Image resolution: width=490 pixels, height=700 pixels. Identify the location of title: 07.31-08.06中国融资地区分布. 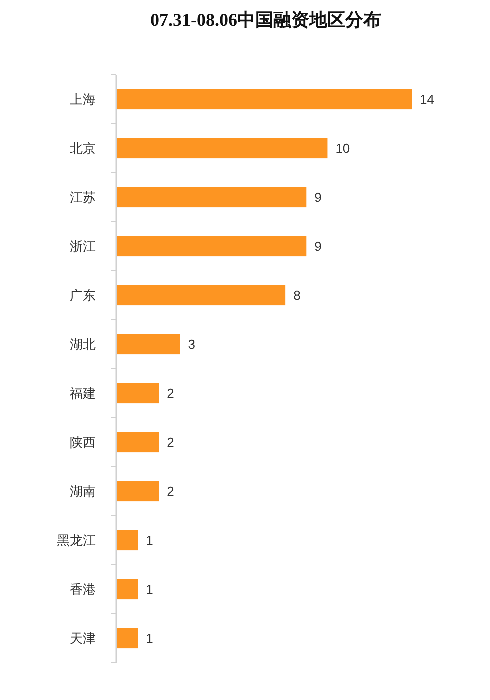
(266, 20).